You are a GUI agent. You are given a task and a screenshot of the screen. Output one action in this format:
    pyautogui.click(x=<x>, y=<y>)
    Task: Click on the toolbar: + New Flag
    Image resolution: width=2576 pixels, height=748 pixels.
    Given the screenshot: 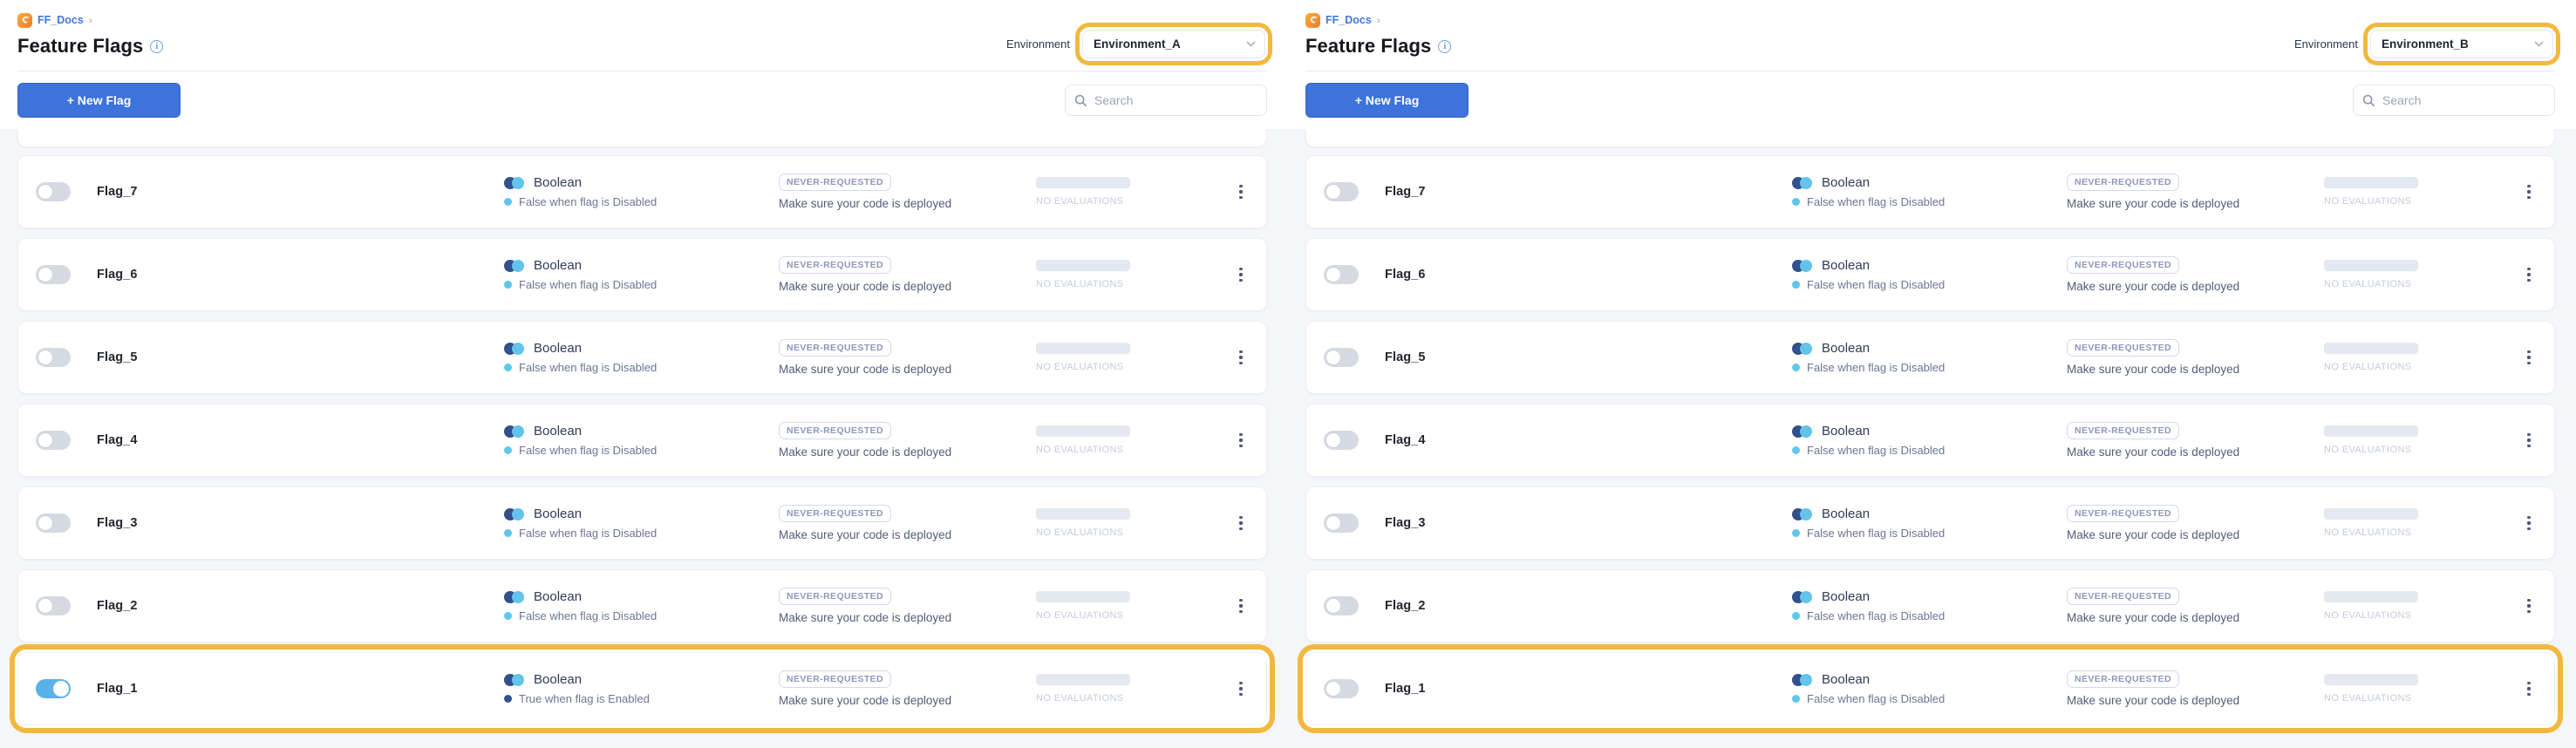 What is the action you would take?
    pyautogui.click(x=1932, y=100)
    